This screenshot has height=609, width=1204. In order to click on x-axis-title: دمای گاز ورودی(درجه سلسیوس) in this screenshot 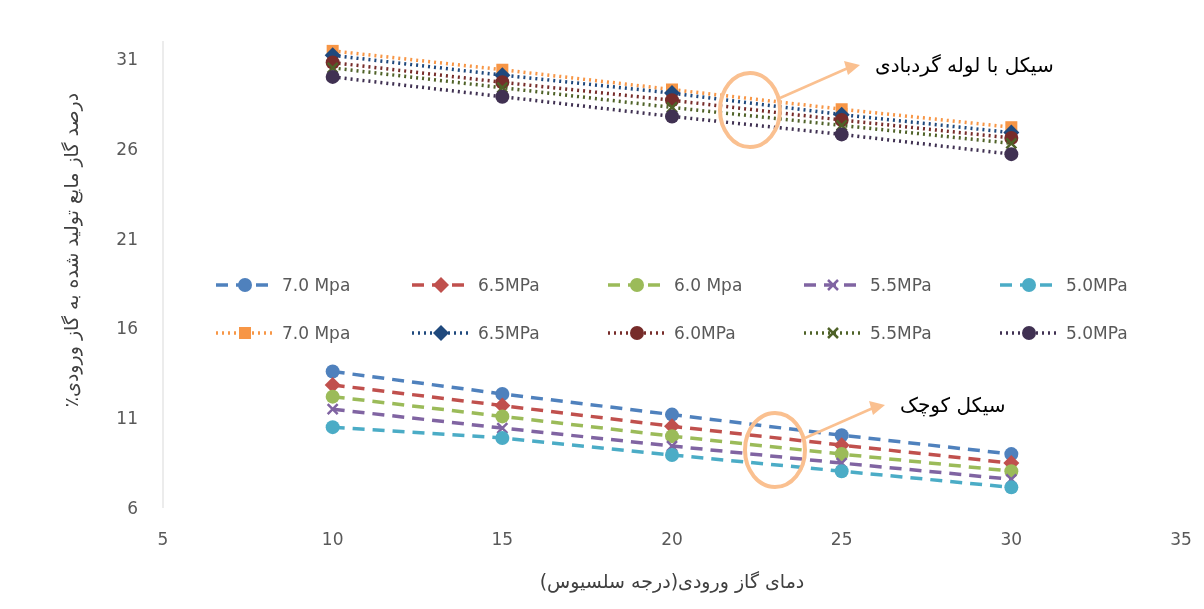, I will do `click(672, 581)`.